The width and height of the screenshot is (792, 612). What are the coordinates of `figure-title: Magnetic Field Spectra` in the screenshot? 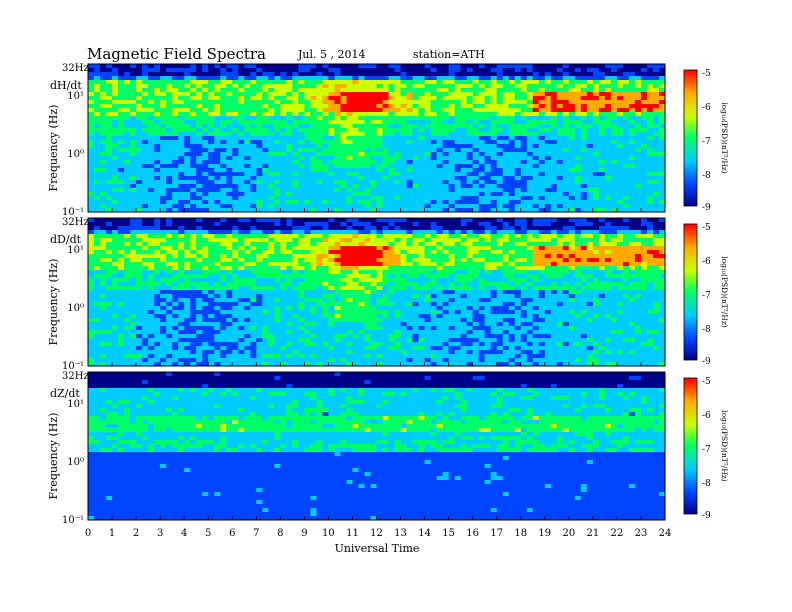 It's located at (176, 54).